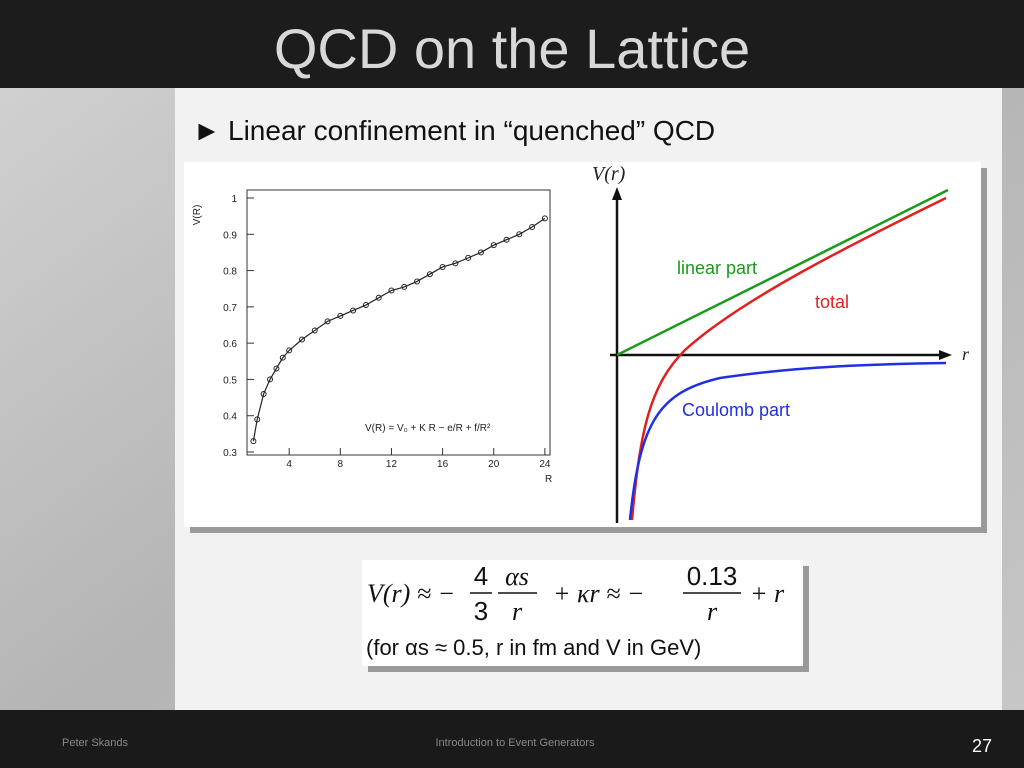 Image resolution: width=1024 pixels, height=768 pixels. What do you see at coordinates (481, 611) in the screenshot?
I see `formula-frac: 3` at bounding box center [481, 611].